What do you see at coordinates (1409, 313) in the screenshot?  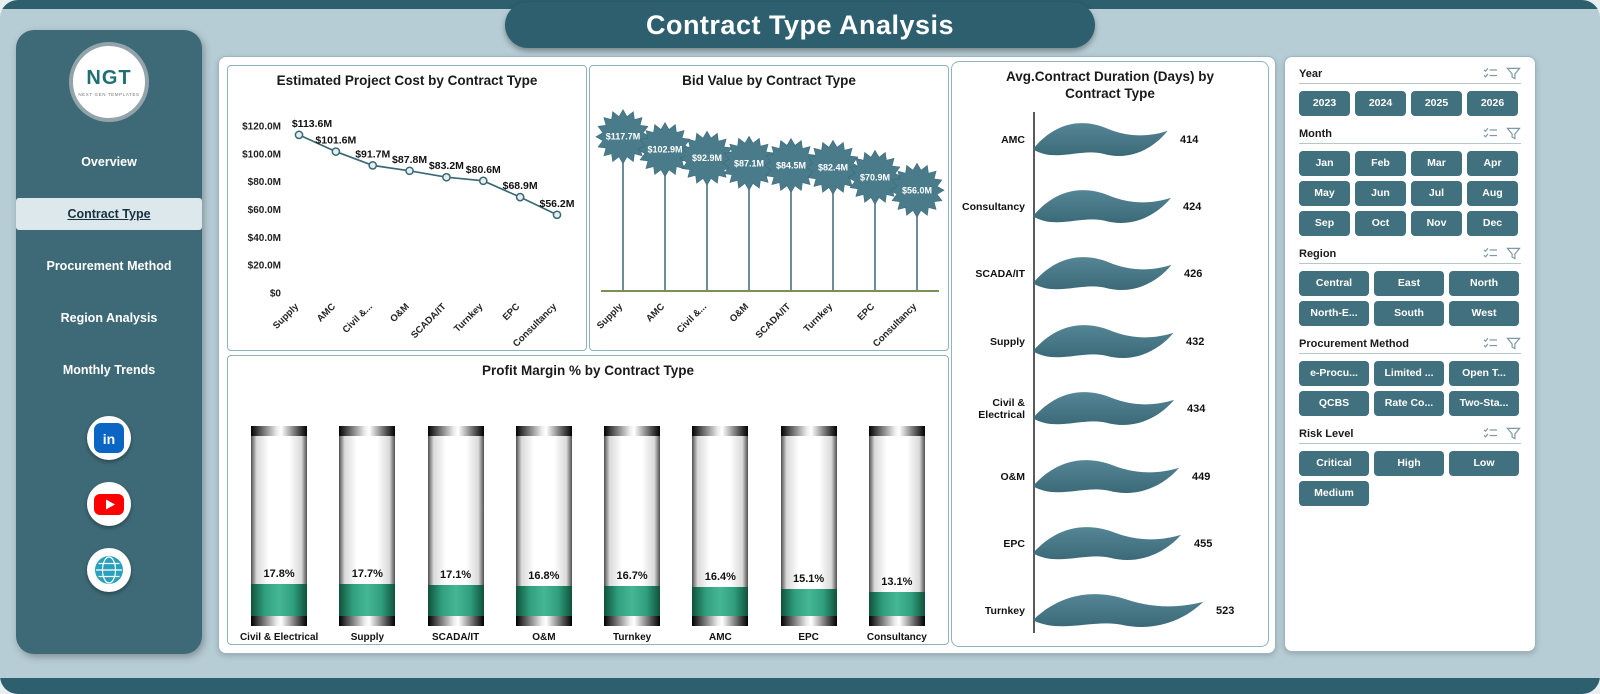 I see `filter-option-south: South` at bounding box center [1409, 313].